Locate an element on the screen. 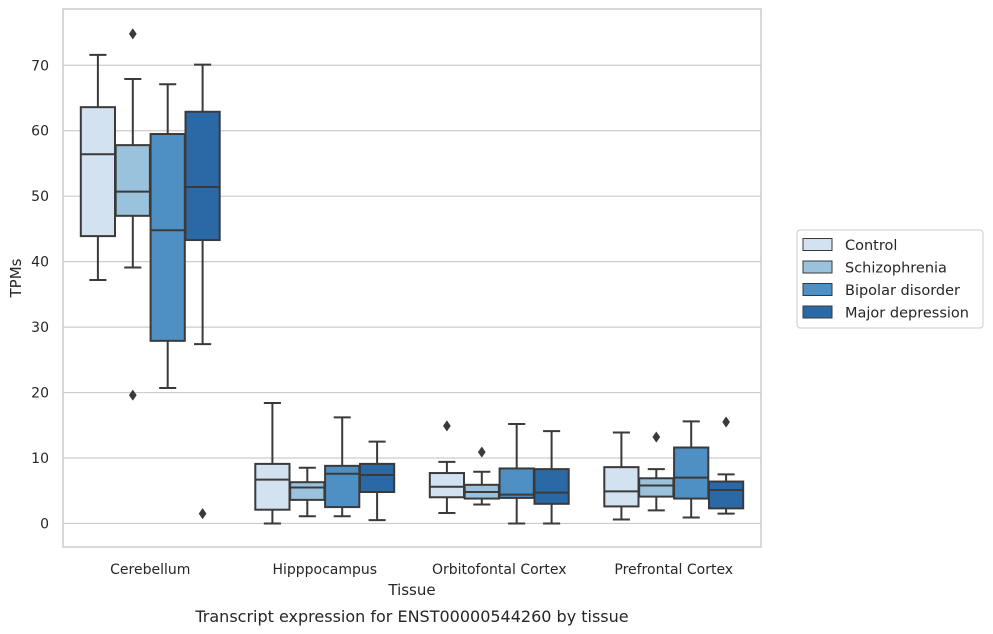 This screenshot has height=634, width=993. y-tick-labels: 0 10 20 30 40 50 60 70 is located at coordinates (40, 295).